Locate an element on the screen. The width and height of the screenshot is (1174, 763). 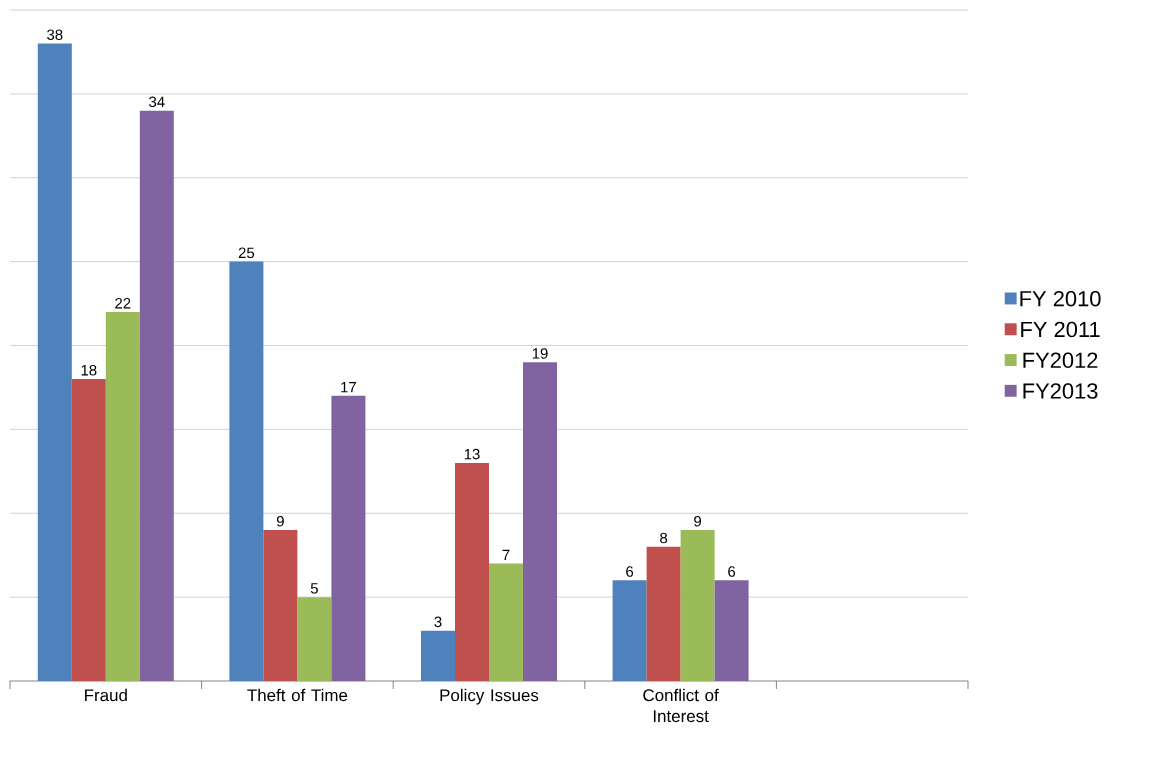
x-tick-label: Theft of Time is located at coordinates (297, 695).